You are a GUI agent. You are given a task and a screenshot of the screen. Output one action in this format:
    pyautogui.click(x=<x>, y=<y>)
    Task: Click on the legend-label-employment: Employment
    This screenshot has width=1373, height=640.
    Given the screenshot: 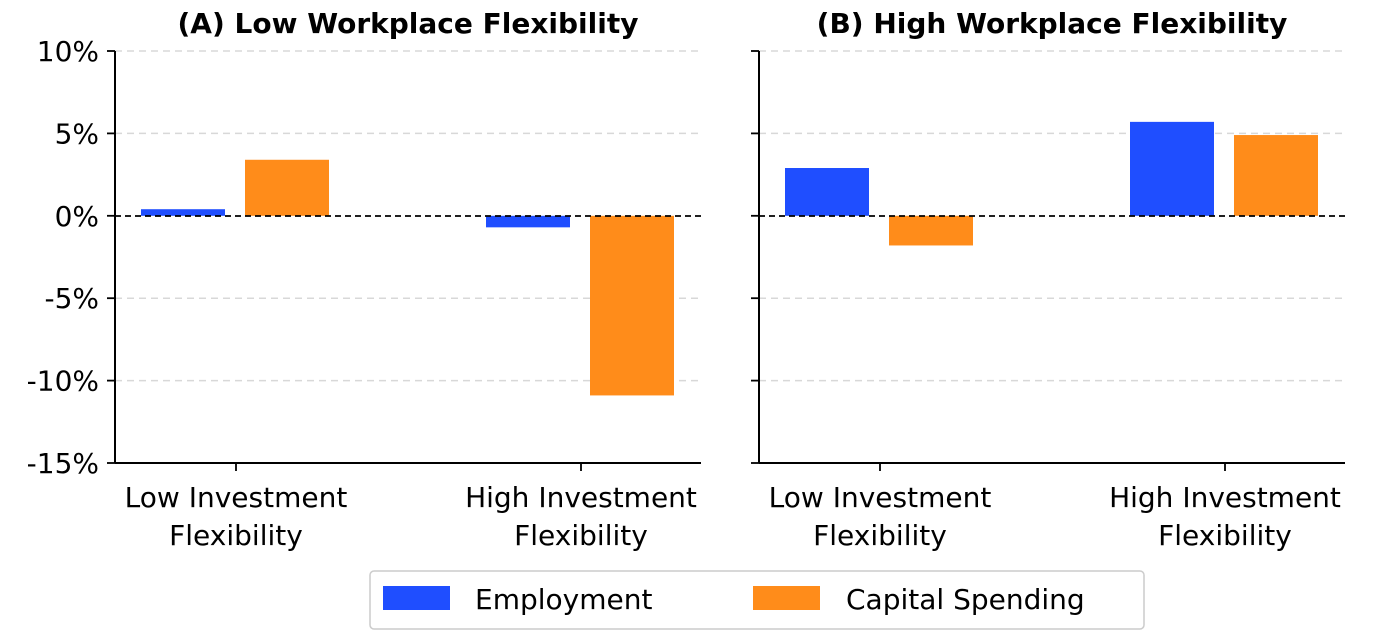 What is the action you would take?
    pyautogui.click(x=563, y=599)
    